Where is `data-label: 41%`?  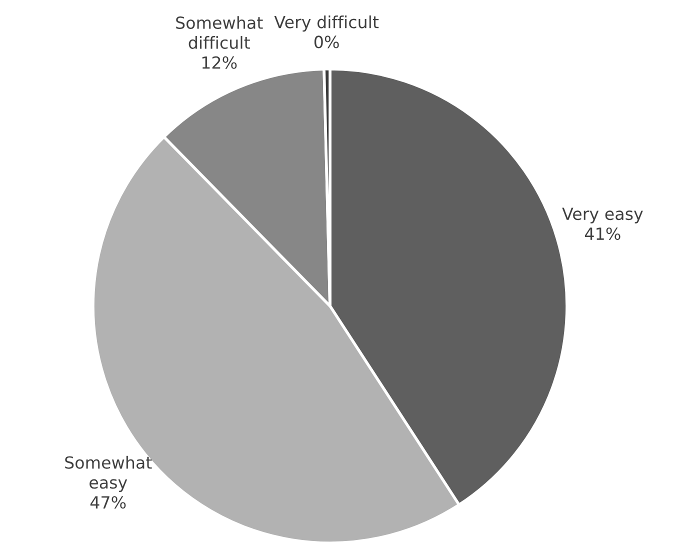
data-label: 41% is located at coordinates (602, 233).